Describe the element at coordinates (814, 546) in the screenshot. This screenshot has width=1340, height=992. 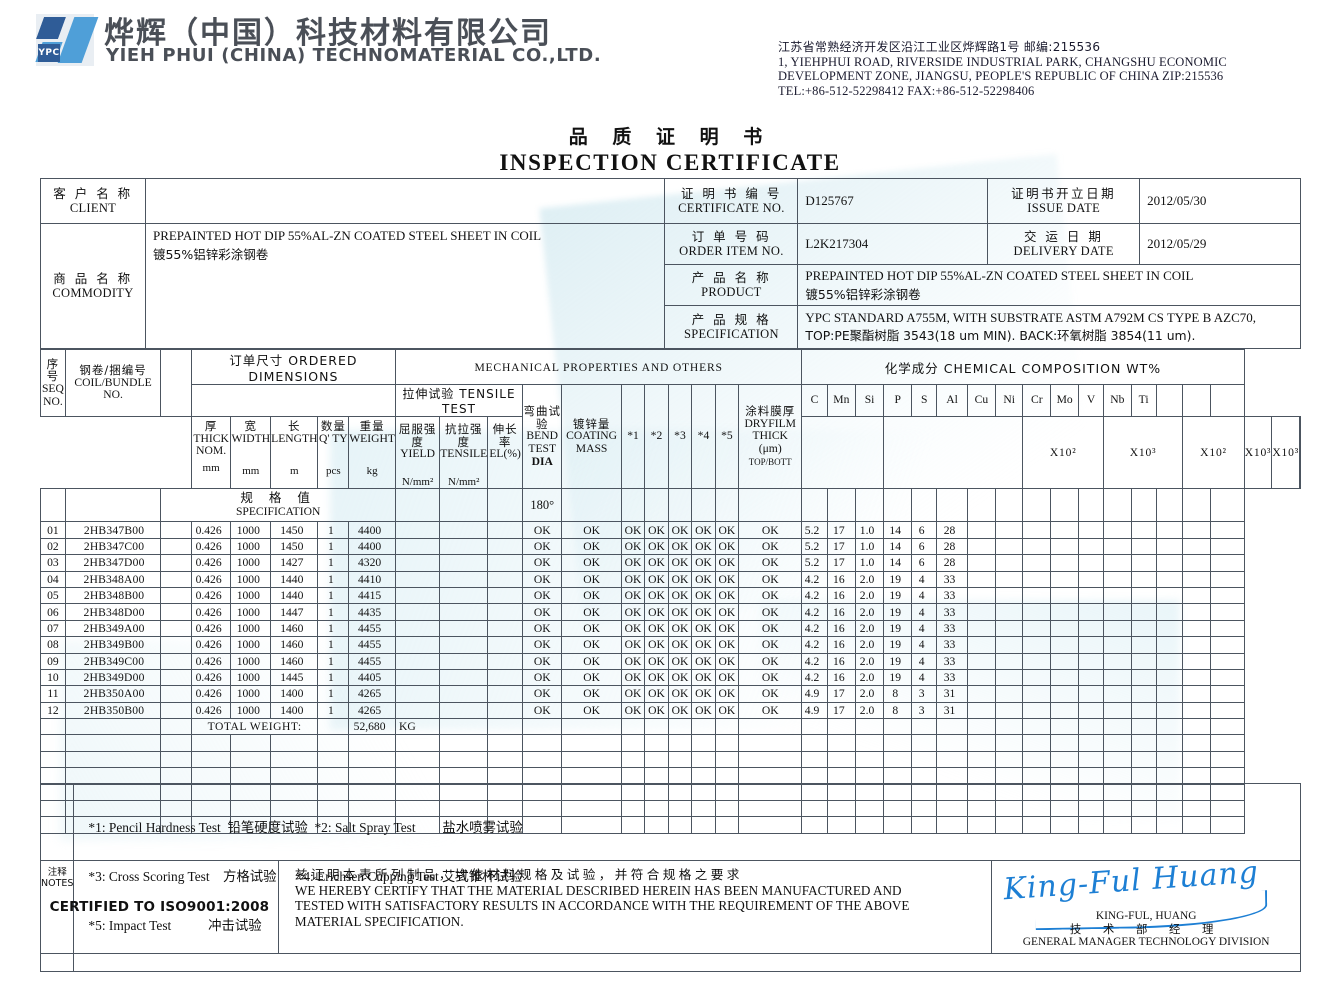
I see `cell-c: 5.2` at that location.